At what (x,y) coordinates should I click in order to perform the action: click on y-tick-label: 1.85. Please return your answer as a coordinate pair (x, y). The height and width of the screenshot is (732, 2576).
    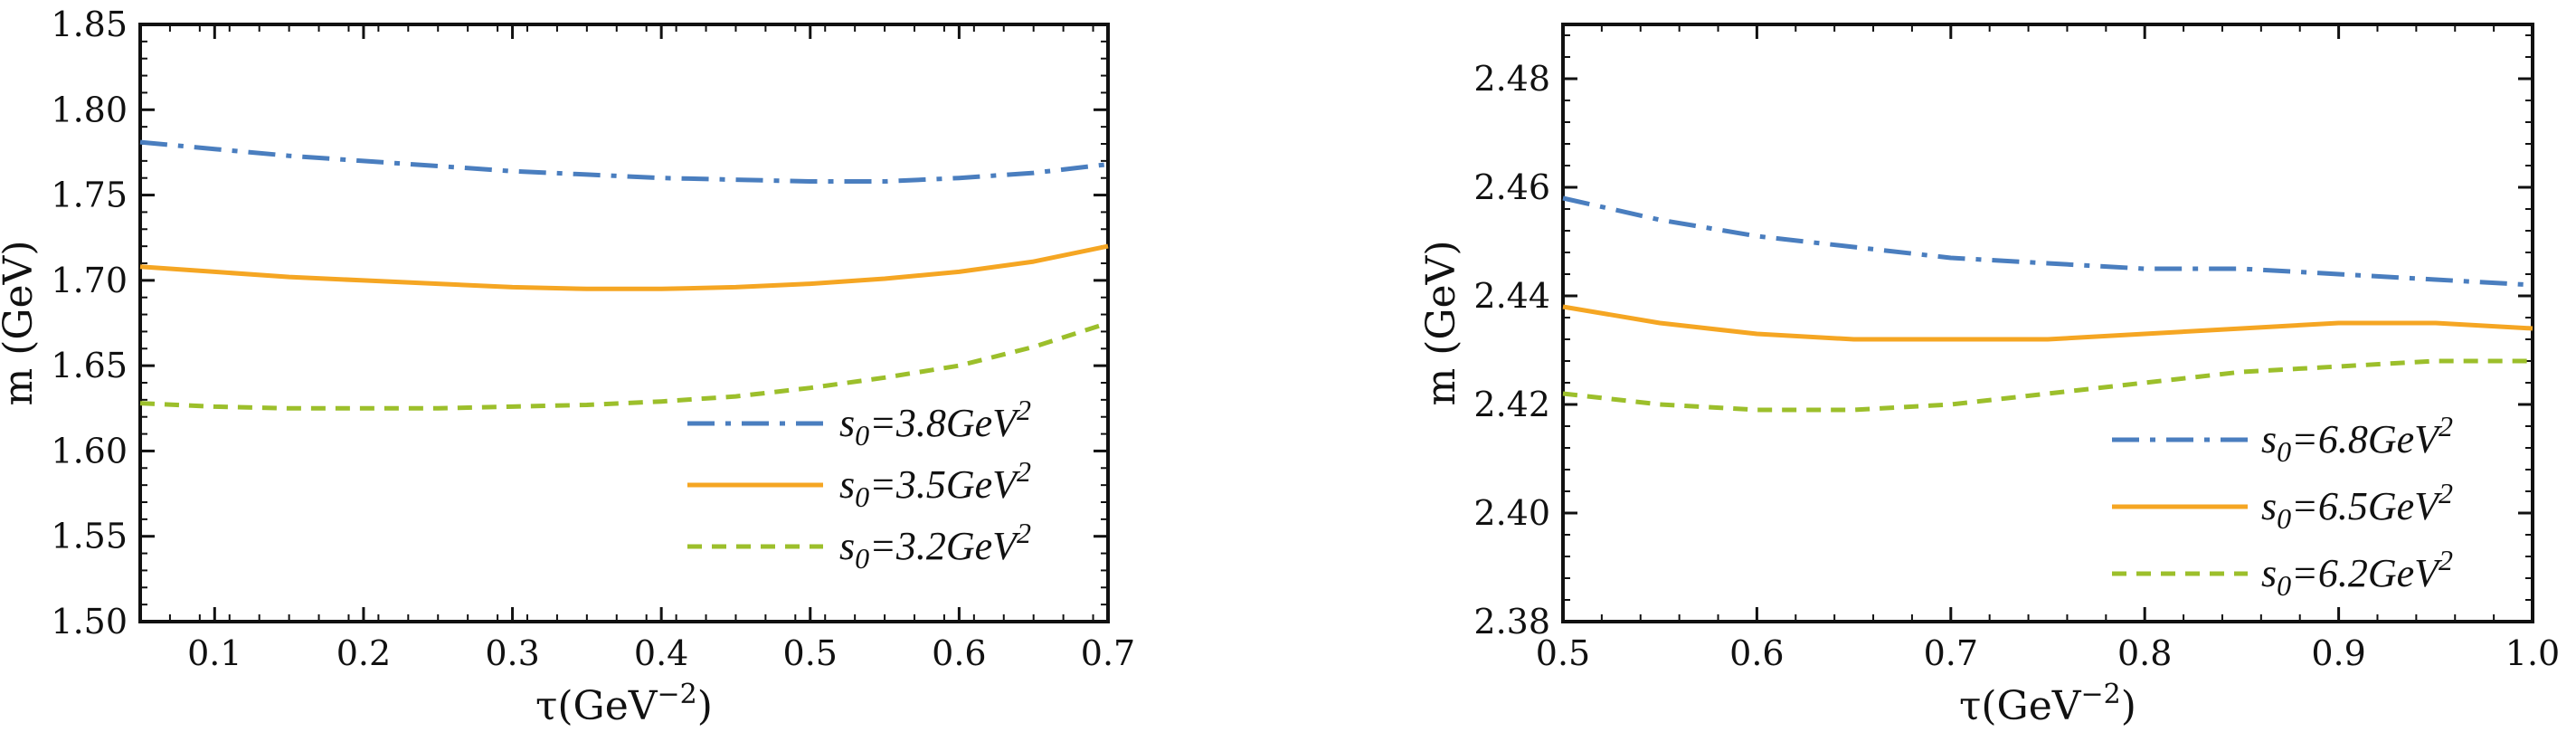
    Looking at the image, I should click on (90, 24).